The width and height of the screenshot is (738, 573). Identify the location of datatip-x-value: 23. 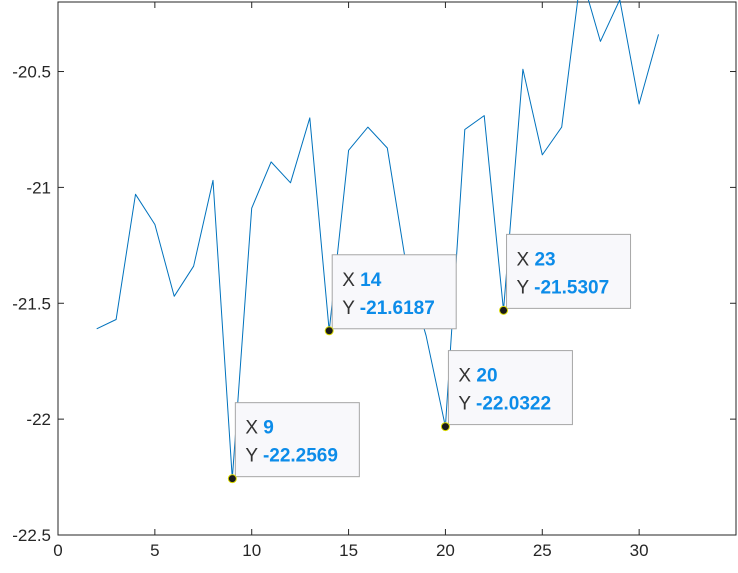
(544, 259).